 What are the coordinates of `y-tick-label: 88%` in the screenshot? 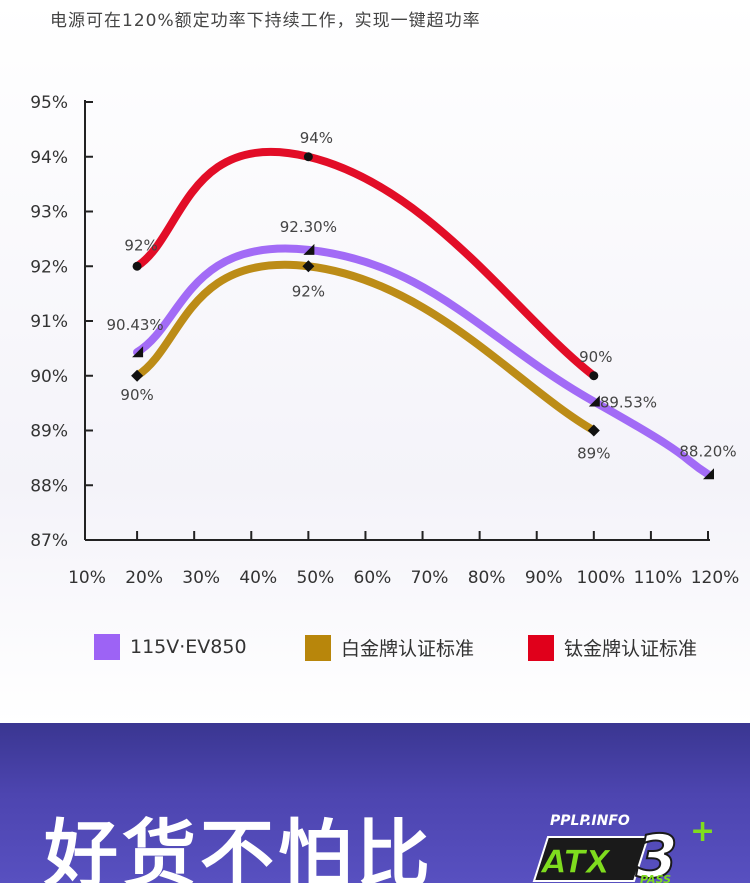 It's located at (49, 486).